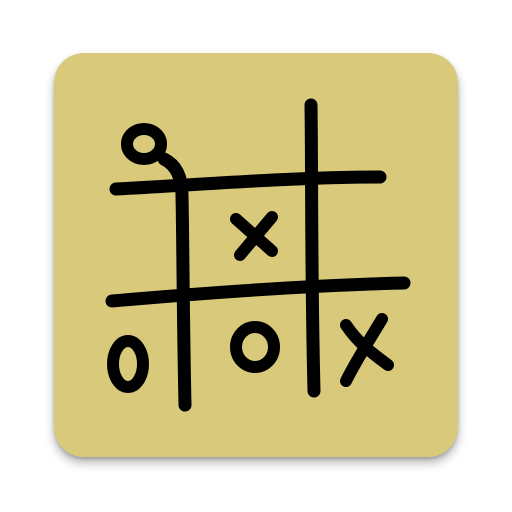 Image resolution: width=512 pixels, height=512 pixels. Describe the element at coordinates (367, 350) in the screenshot. I see `x-mark-bottom-right` at that location.